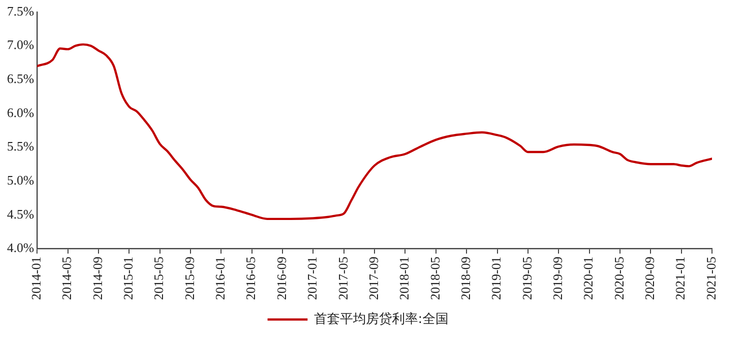  Describe the element at coordinates (526, 278) in the screenshot. I see `x-tick-label: 2019-05` at that location.